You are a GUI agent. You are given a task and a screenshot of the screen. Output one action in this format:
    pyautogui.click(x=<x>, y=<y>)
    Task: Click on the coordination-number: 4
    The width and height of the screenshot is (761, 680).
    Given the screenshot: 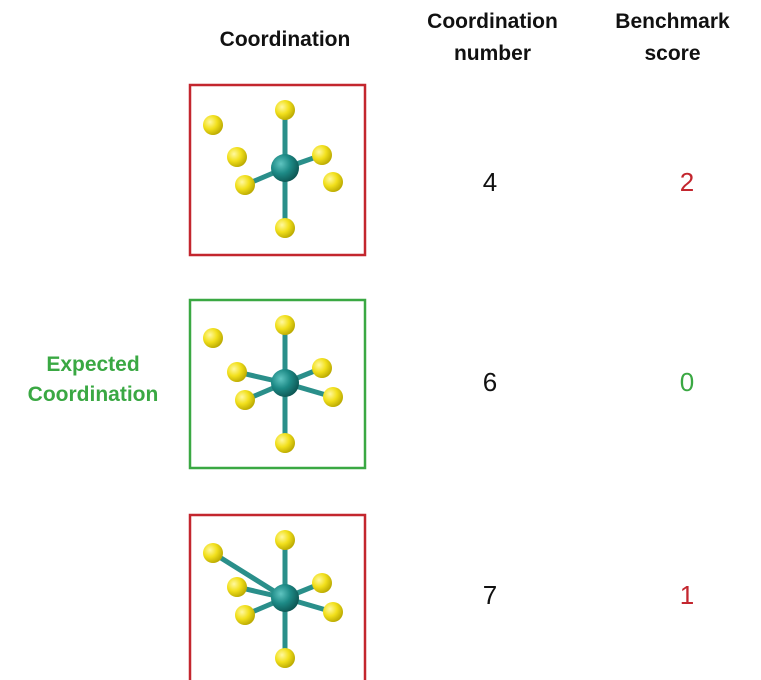 What is the action you would take?
    pyautogui.click(x=490, y=182)
    